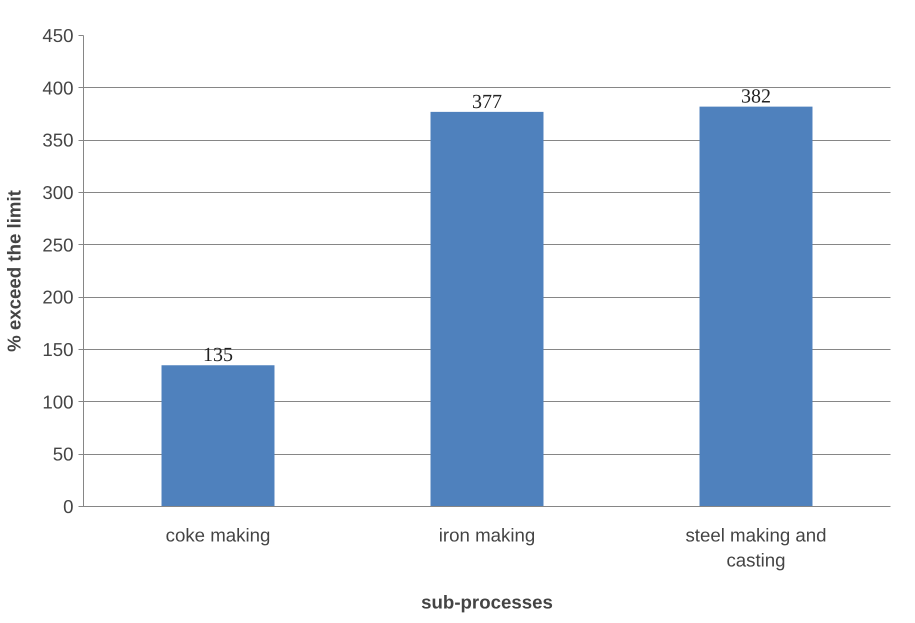 The width and height of the screenshot is (915, 623). I want to click on x-axis-title: sub-processes, so click(487, 602).